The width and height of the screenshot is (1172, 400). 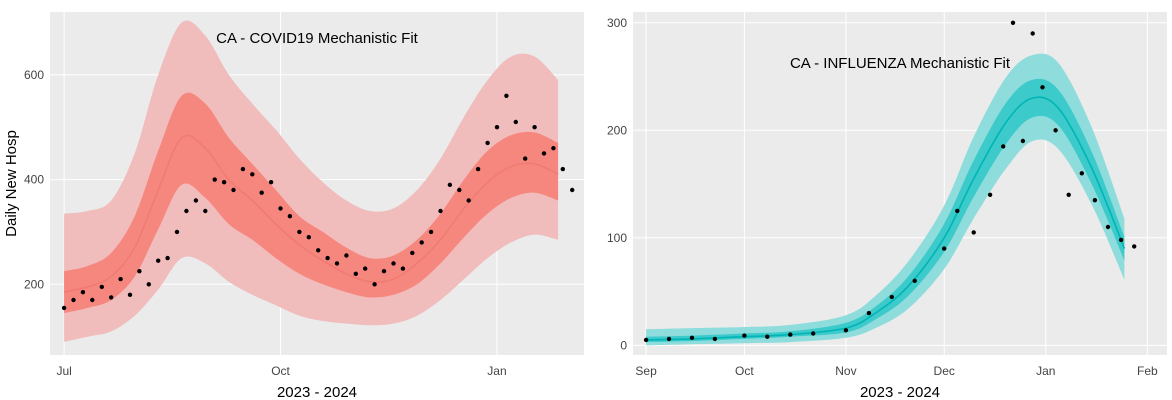 What do you see at coordinates (944, 371) in the screenshot?
I see `x-tick-label: Dec` at bounding box center [944, 371].